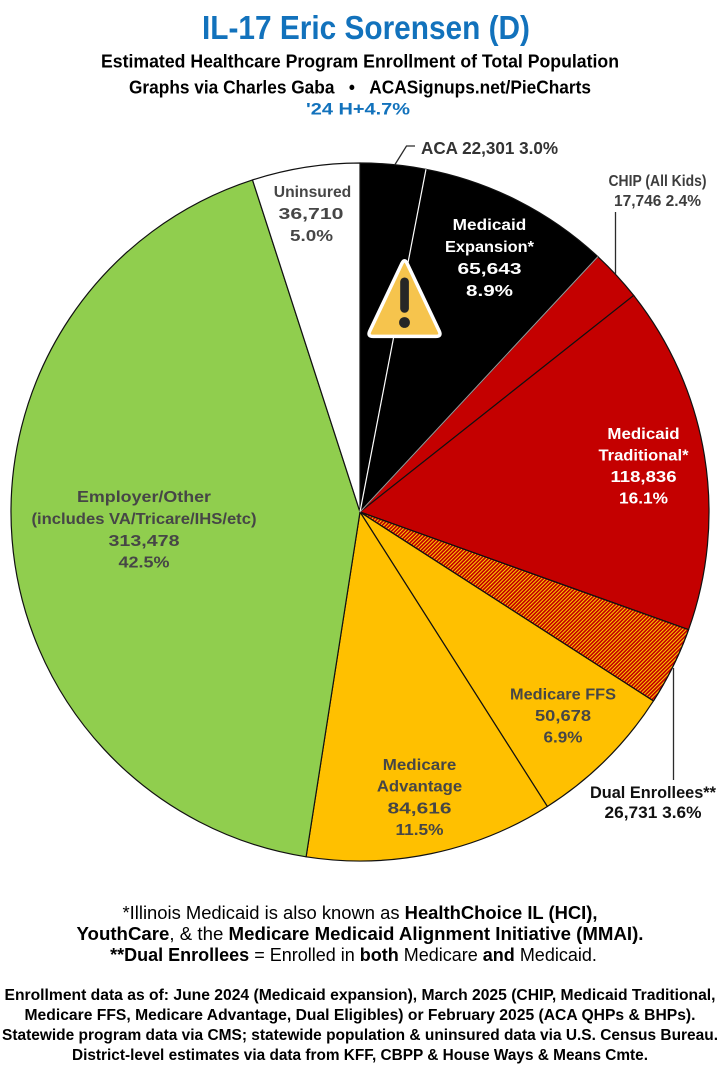  Describe the element at coordinates (489, 291) in the screenshot. I see `svg-text: 8.9%` at that location.